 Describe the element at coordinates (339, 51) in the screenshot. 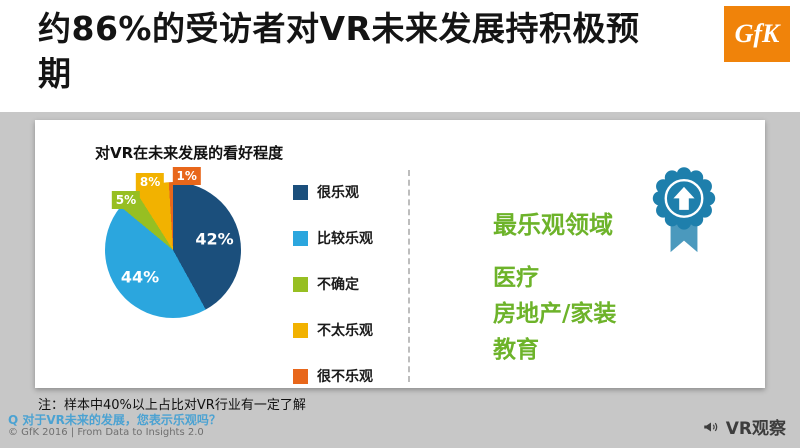

I see `slide-title: 约86%的受访者对VR未来发展持积极预期` at that location.